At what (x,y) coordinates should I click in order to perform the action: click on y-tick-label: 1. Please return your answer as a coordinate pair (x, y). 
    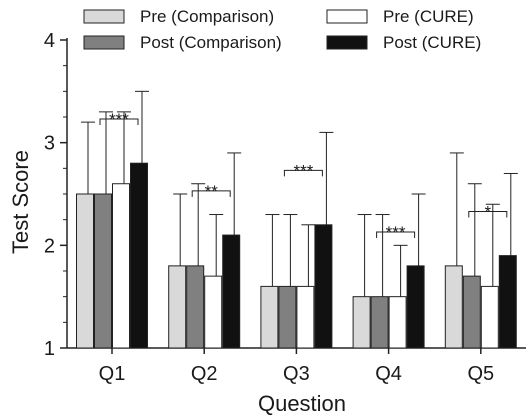
    Looking at the image, I should click on (49, 349).